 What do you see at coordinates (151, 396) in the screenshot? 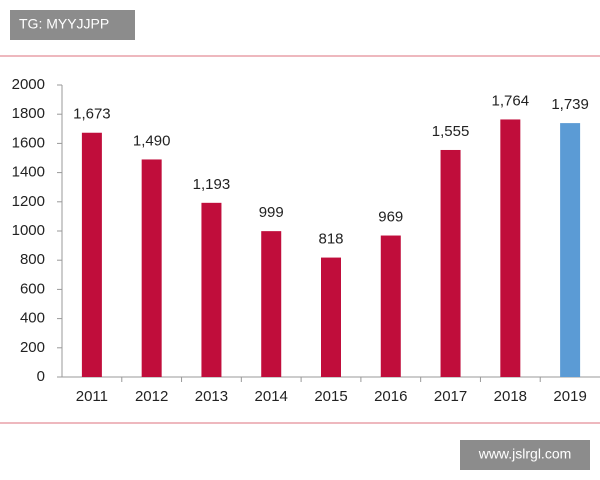
I see `x-tick-label: 2012` at bounding box center [151, 396].